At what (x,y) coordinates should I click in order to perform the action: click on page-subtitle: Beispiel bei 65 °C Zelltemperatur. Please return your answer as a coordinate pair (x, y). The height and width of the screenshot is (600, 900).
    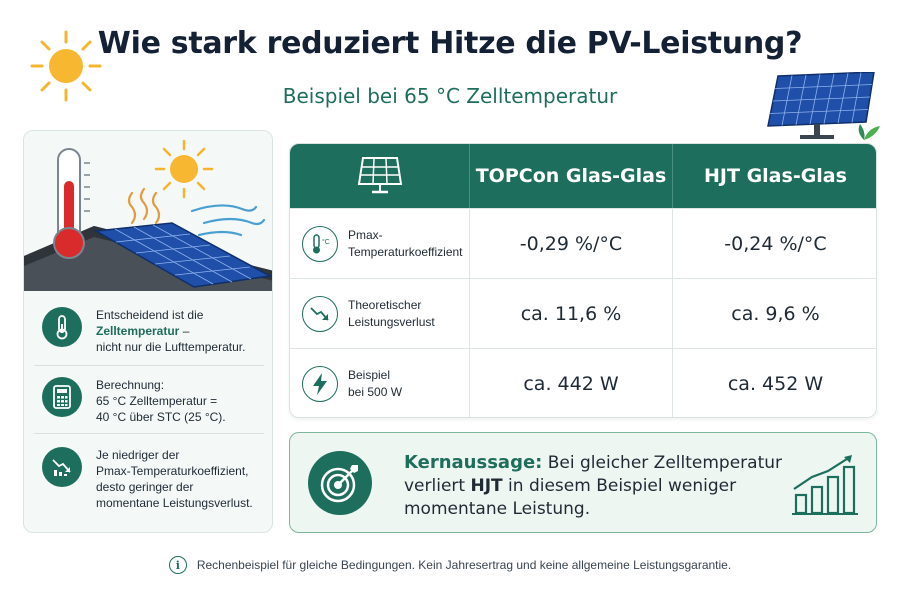
    Looking at the image, I should click on (450, 96).